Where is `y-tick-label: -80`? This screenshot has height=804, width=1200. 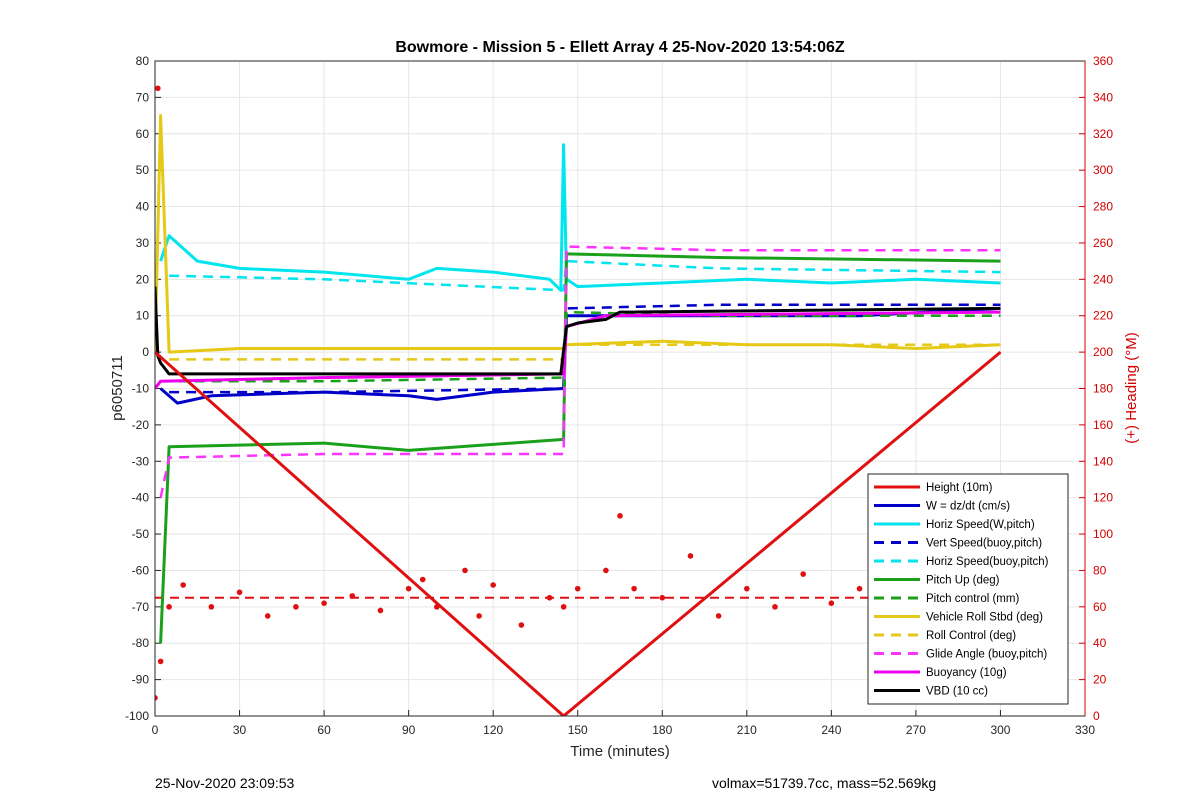
y-tick-label: -80 is located at coordinates (141, 643).